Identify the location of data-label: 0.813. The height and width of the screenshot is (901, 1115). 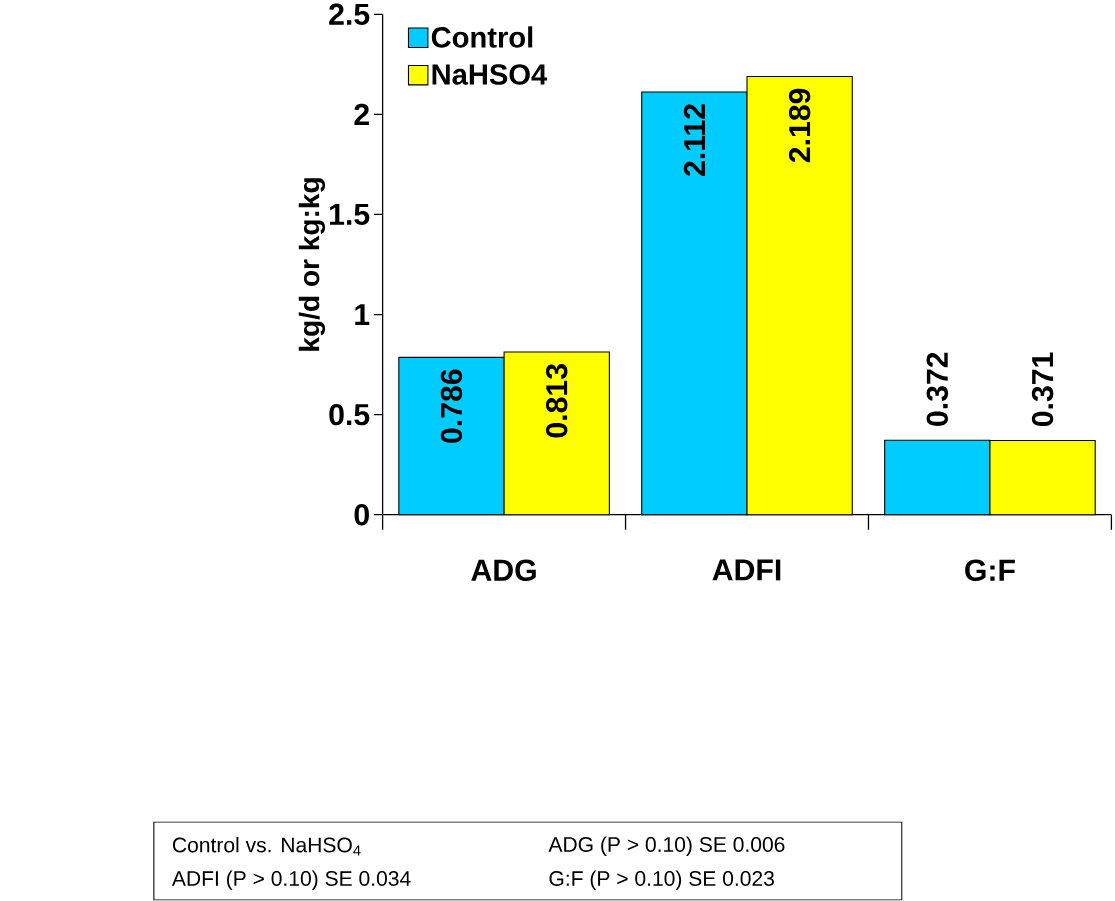
(557, 401).